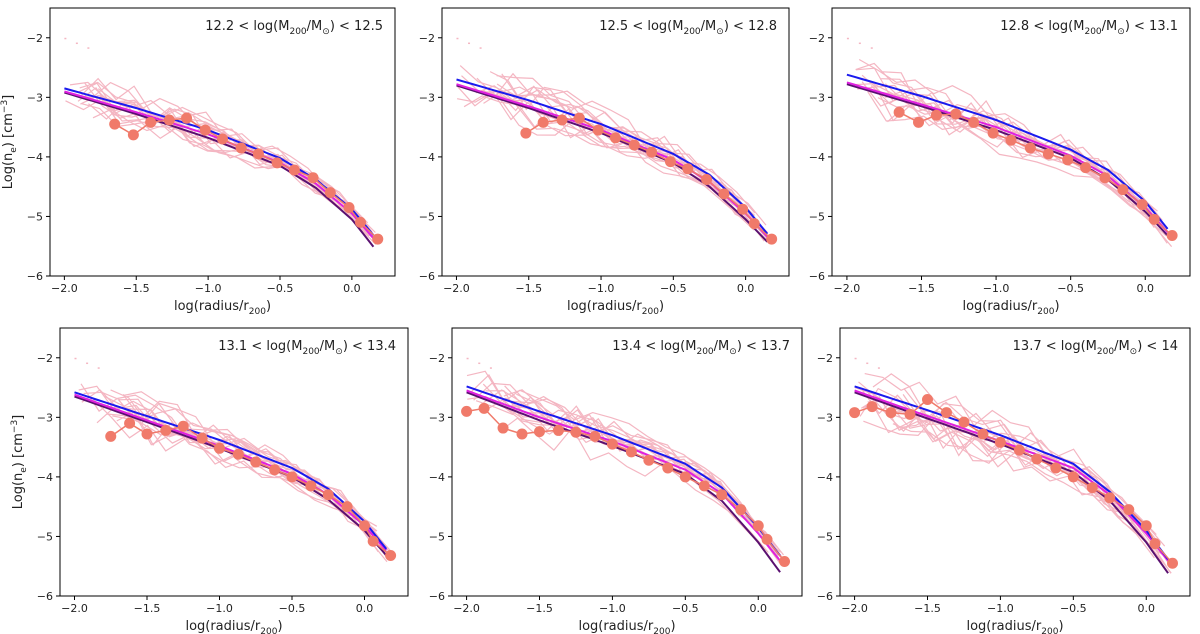 Image resolution: width=1200 pixels, height=634 pixels. Describe the element at coordinates (427, 38) in the screenshot. I see `y-tick-label: −2` at that location.